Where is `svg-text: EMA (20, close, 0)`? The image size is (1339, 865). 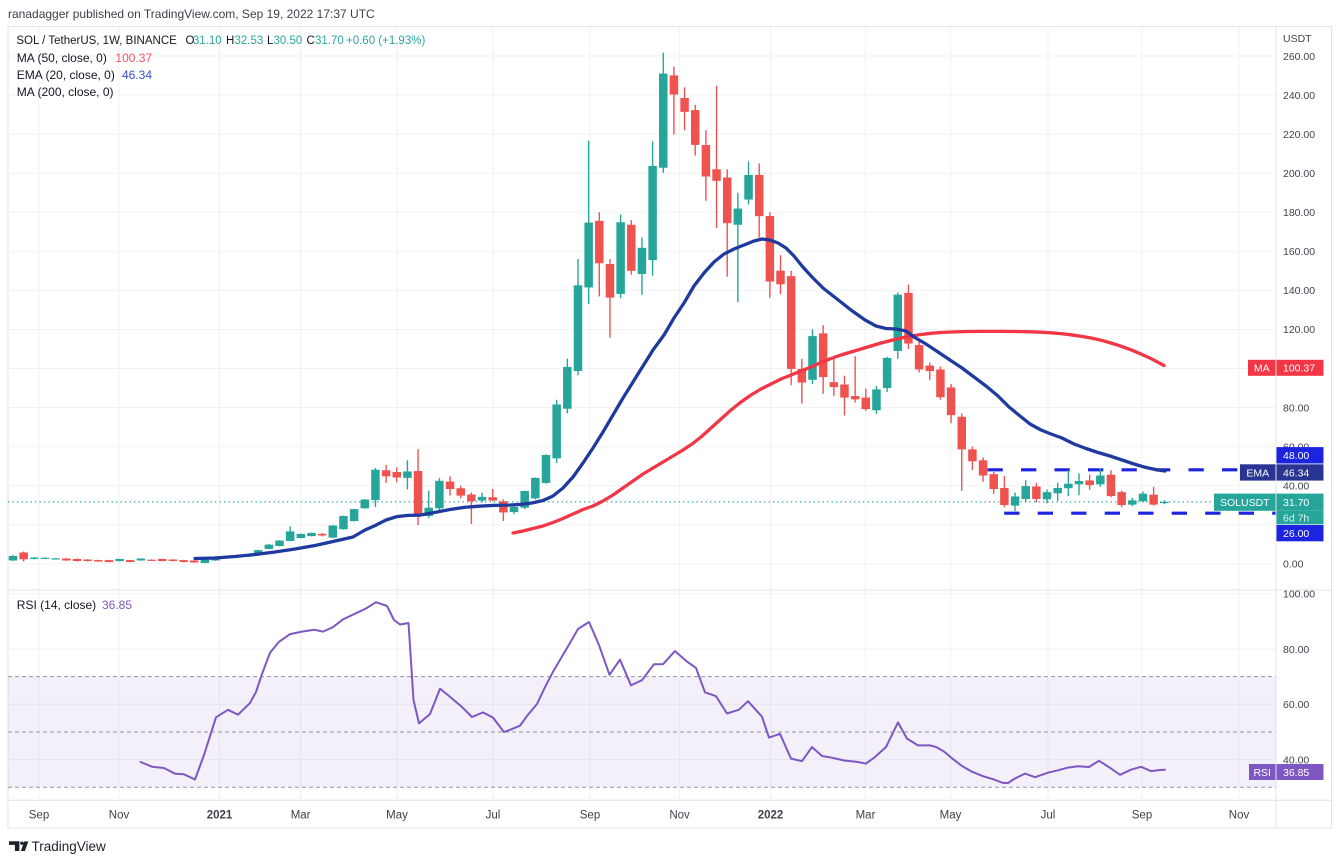
svg-text: EMA (20, close, 0) is located at coordinates (66, 75).